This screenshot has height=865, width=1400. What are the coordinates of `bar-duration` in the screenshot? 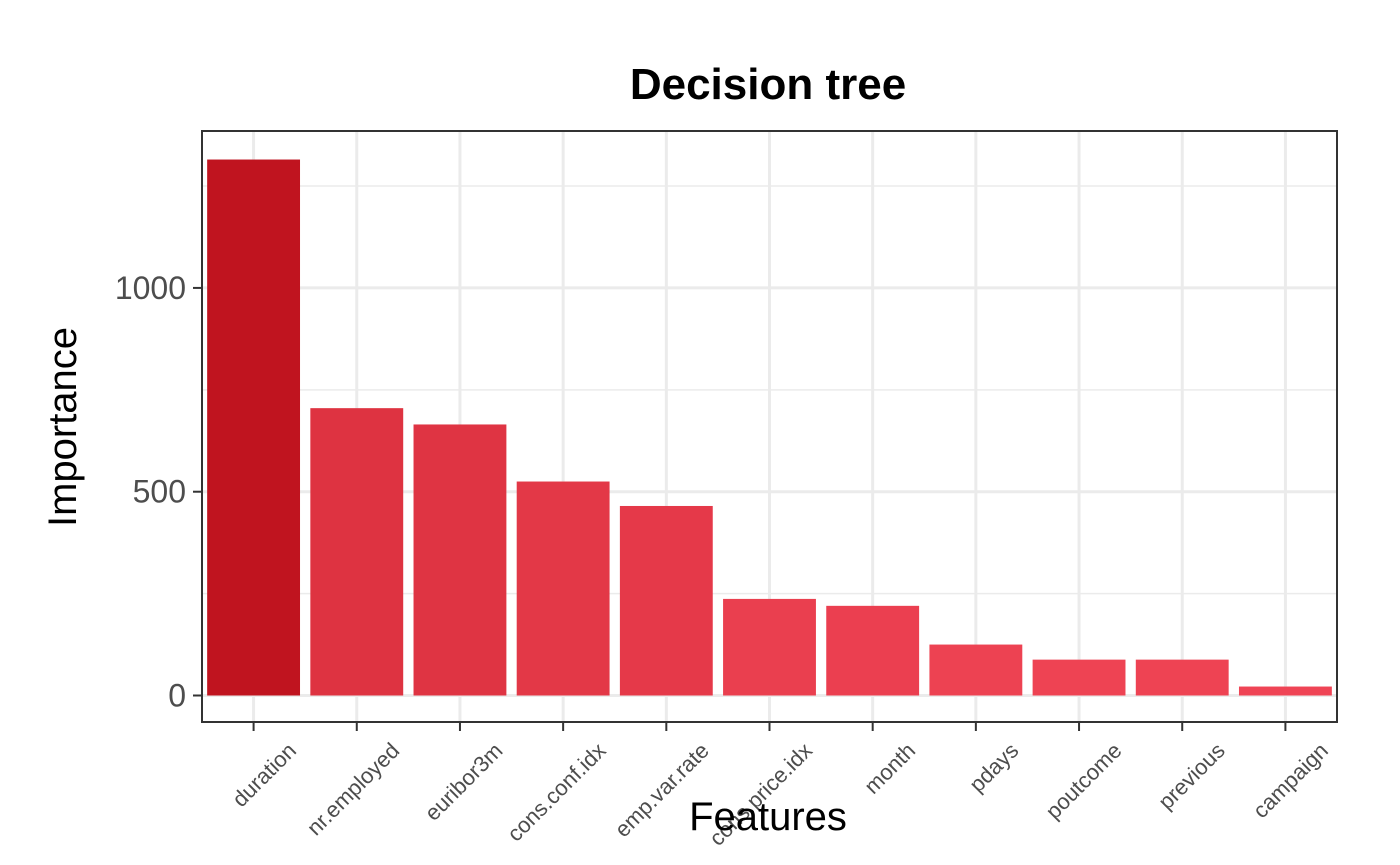 It's located at (254, 427).